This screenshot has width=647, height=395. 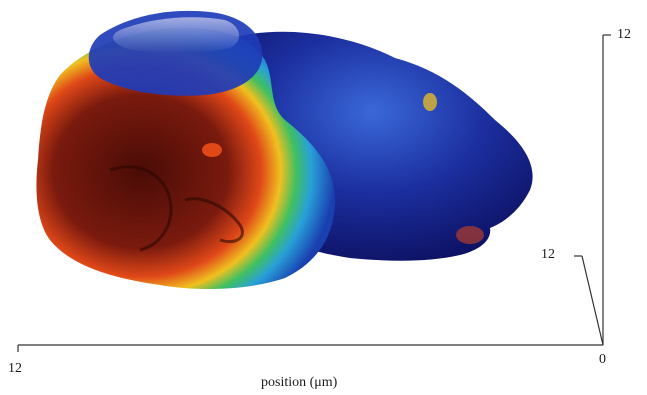 I want to click on x-tick-left-label: 12, so click(x=15, y=368).